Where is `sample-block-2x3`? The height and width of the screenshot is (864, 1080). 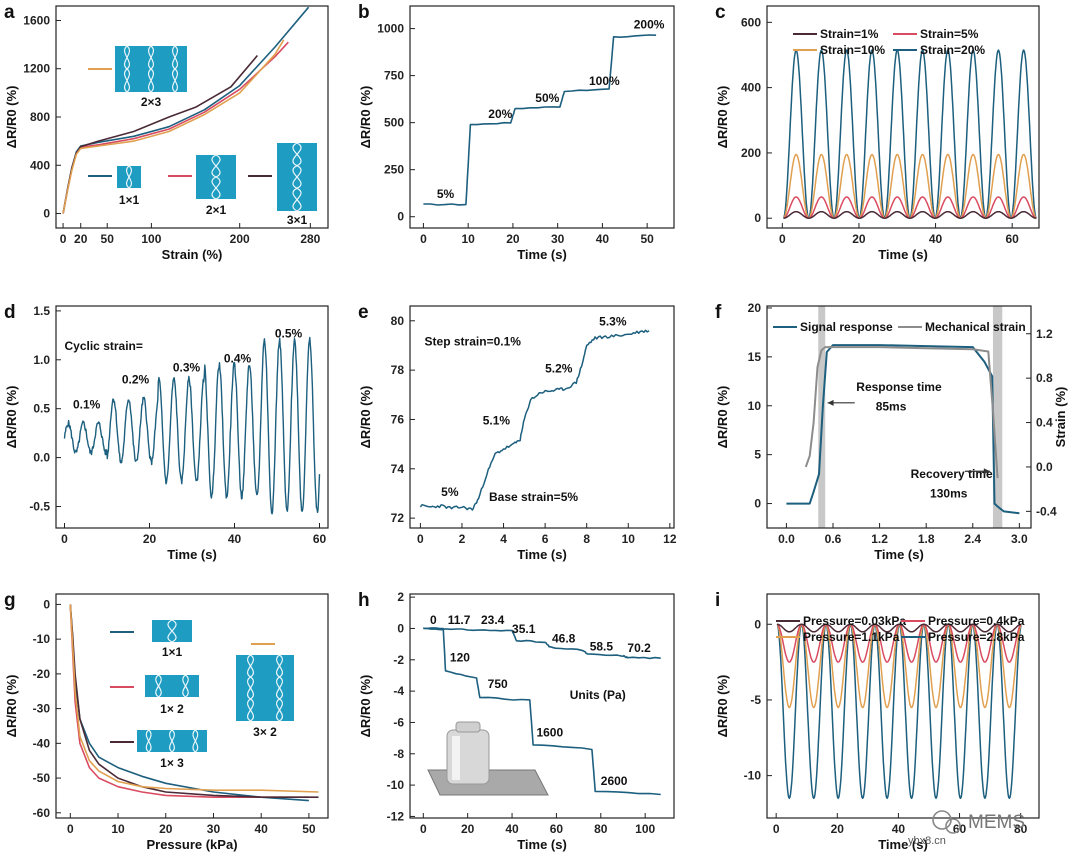 sample-block-2x3 is located at coordinates (151, 69).